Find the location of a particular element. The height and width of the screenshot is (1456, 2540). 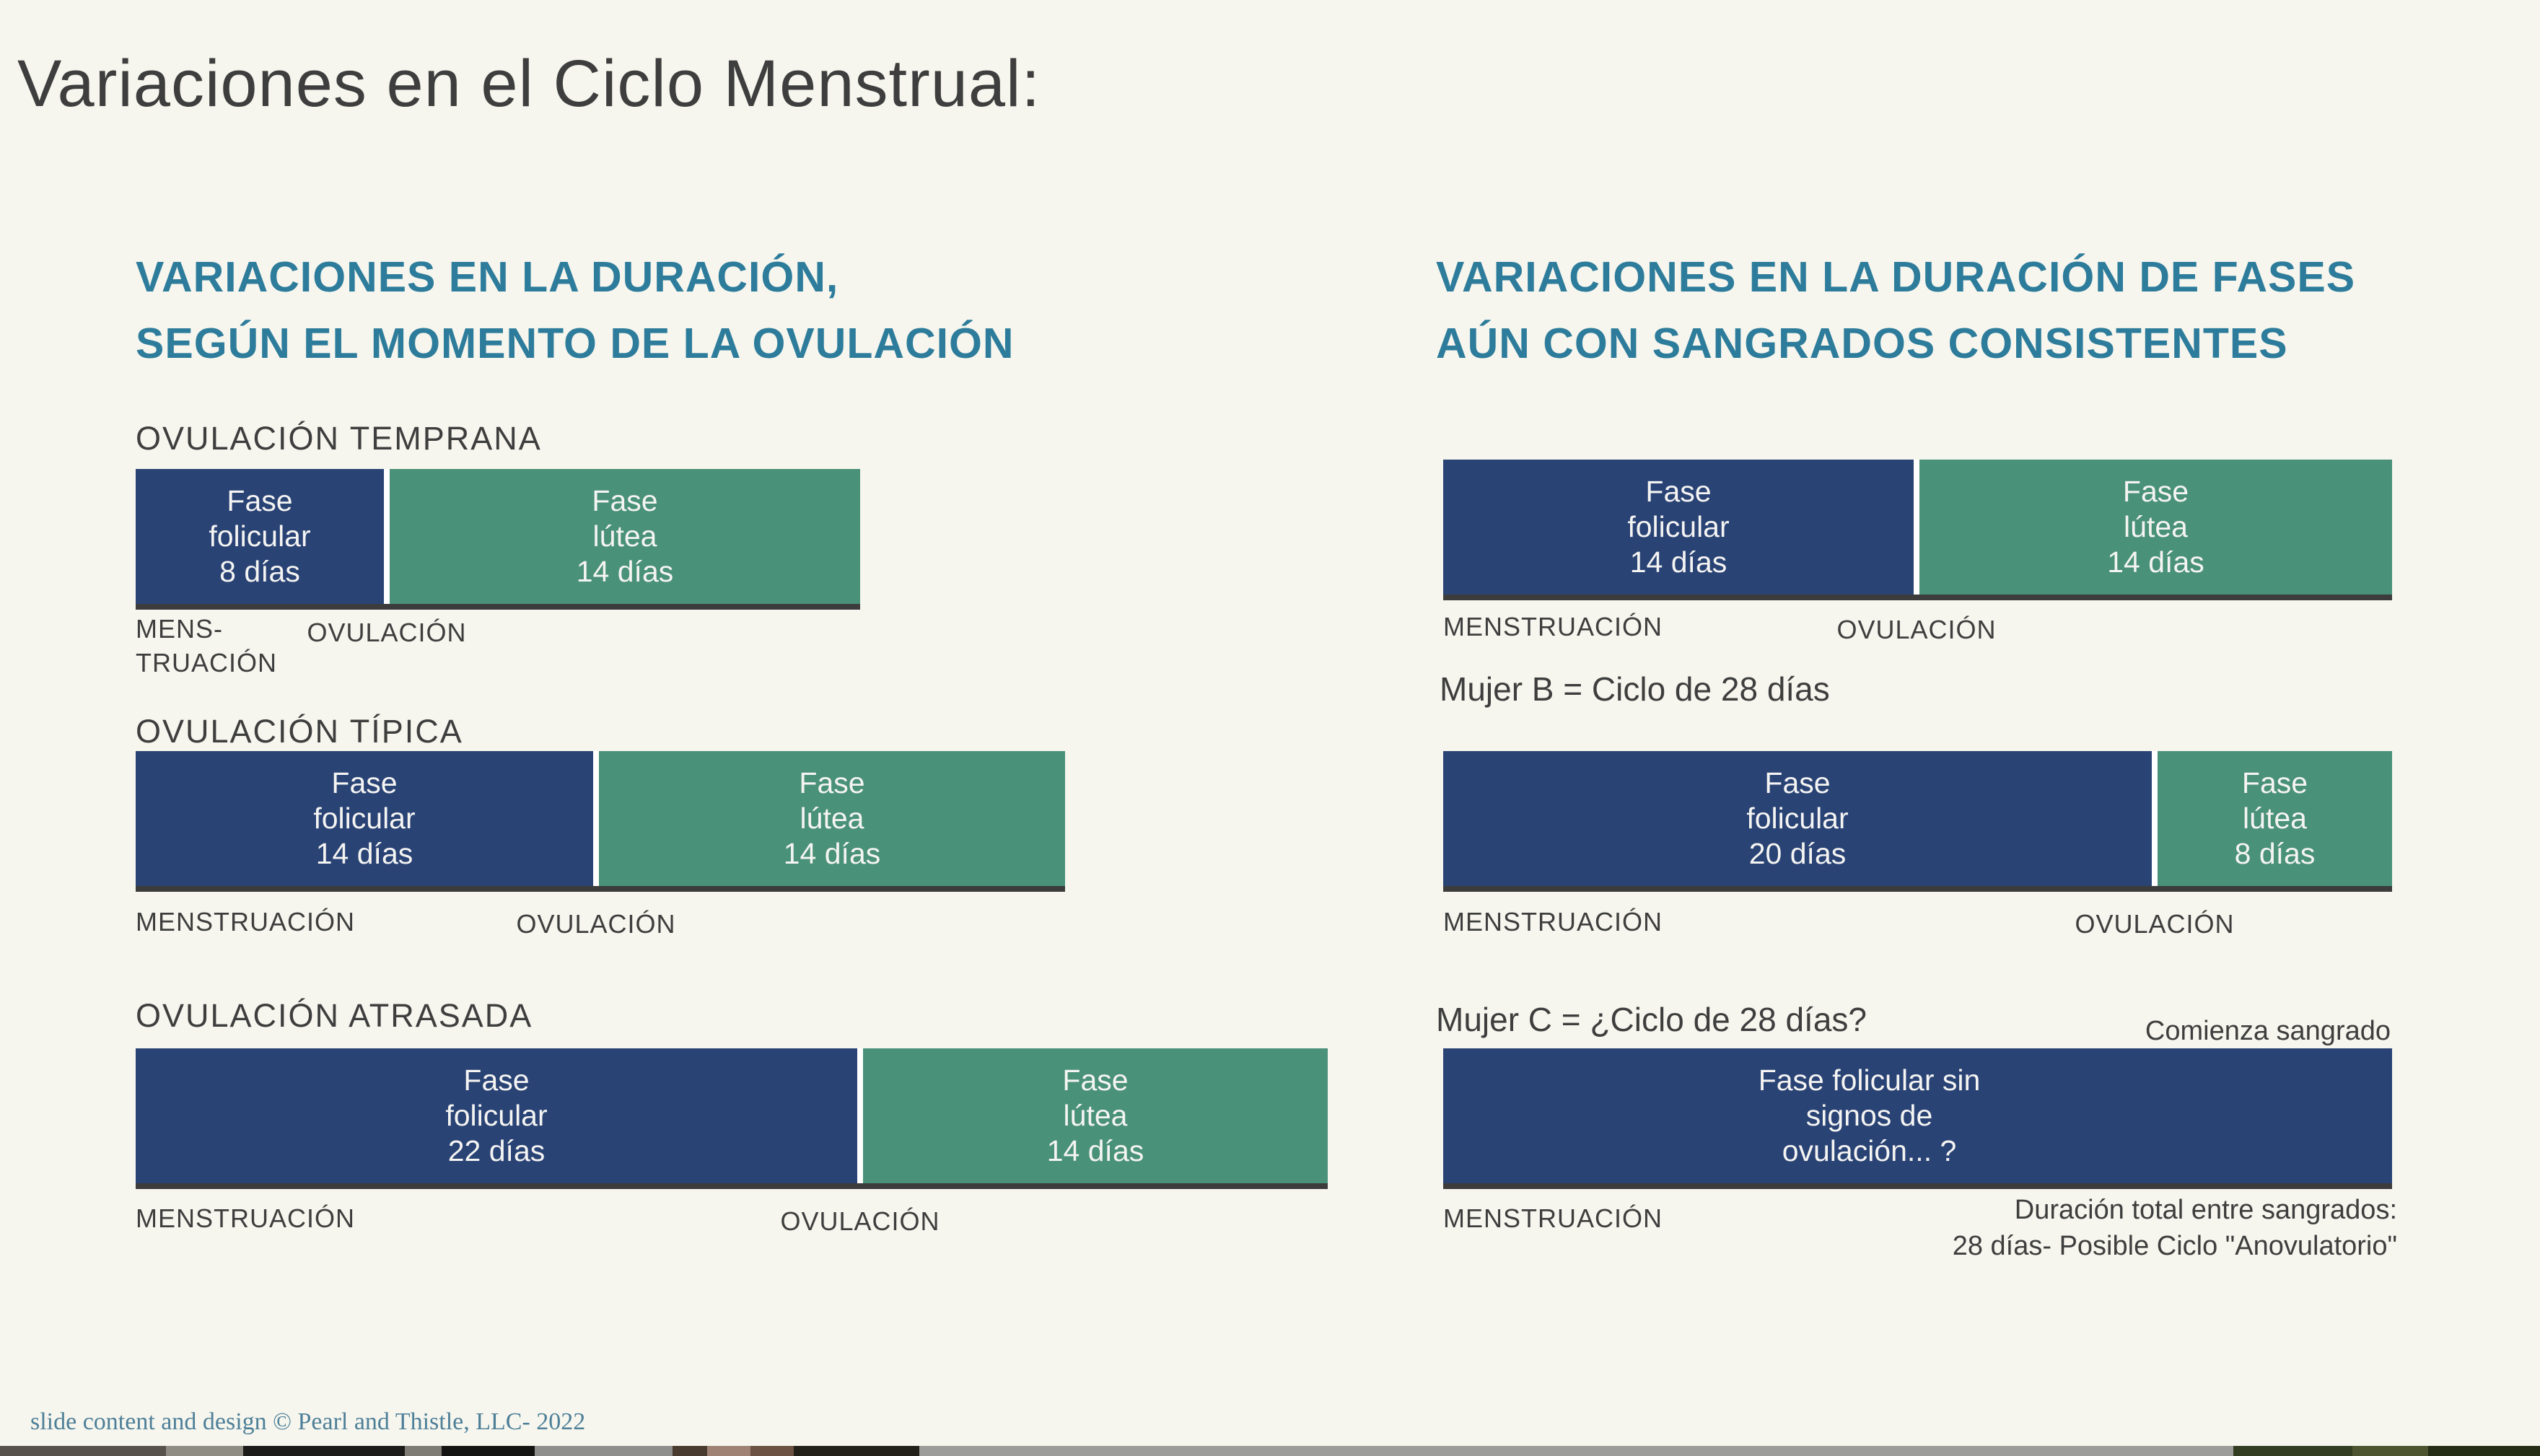

section-label-ovulacion-atrasada: OVULACIÓN ATRASADA is located at coordinates (334, 1015).